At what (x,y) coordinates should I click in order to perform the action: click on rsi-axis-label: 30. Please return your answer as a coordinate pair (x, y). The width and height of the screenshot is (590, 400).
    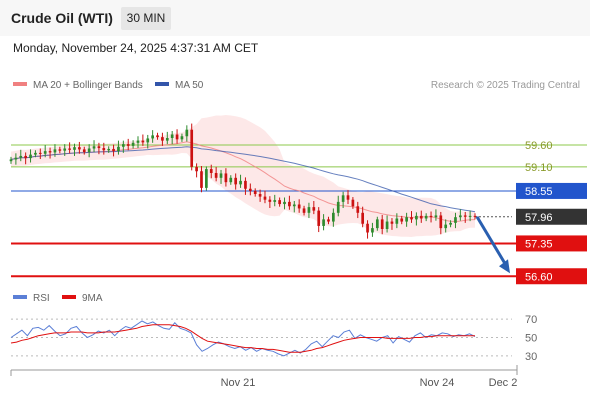
    Looking at the image, I should click on (531, 357).